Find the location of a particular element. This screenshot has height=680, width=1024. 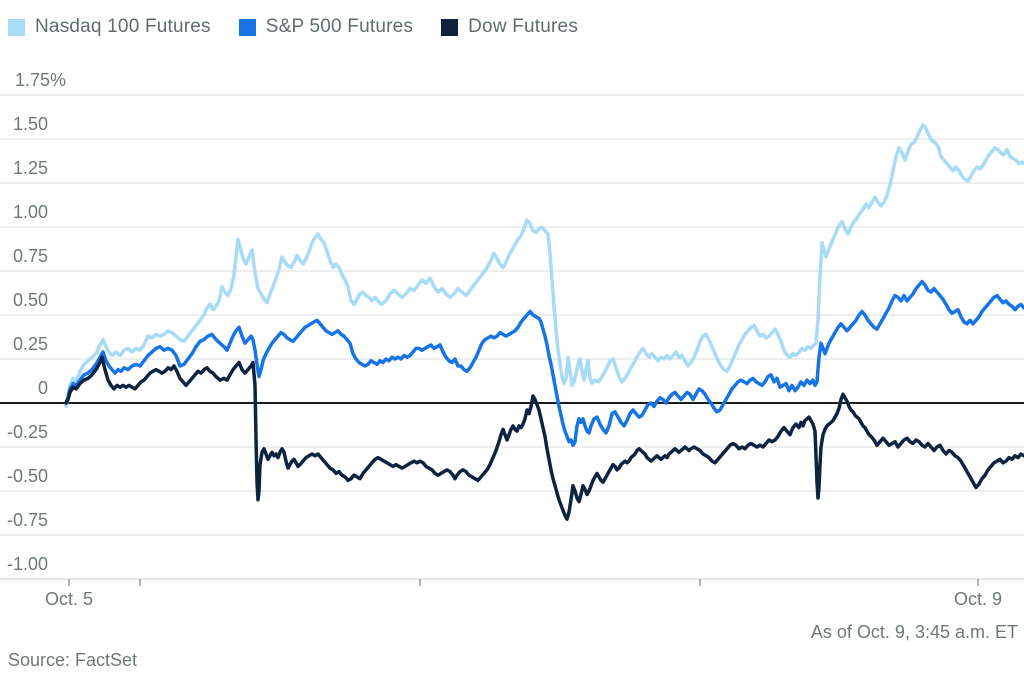

y-axis-label: -0.25 is located at coordinates (27, 432).